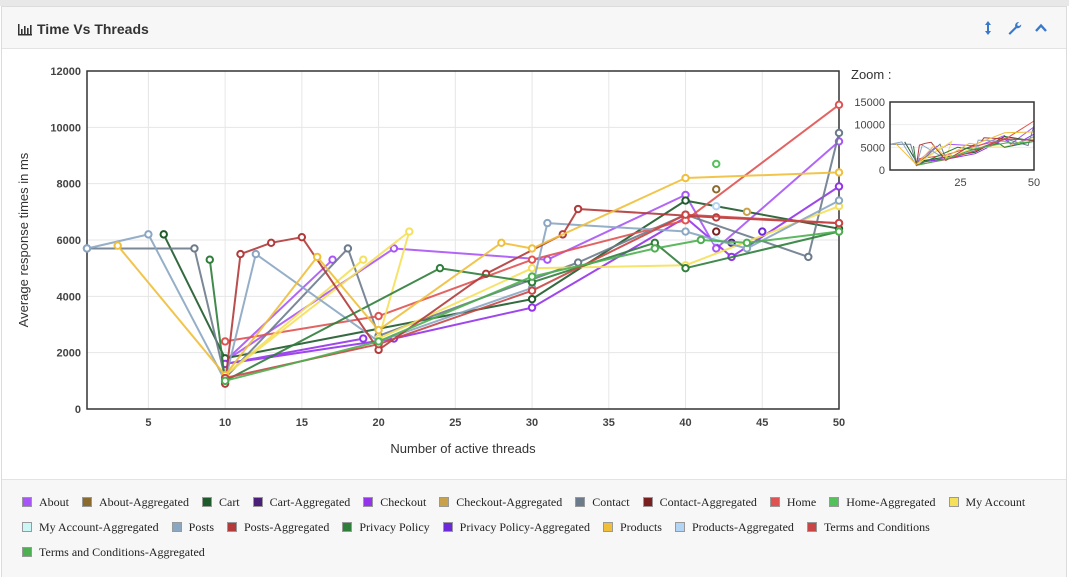  What do you see at coordinates (45, 502) in the screenshot?
I see `legend-item-about: About` at bounding box center [45, 502].